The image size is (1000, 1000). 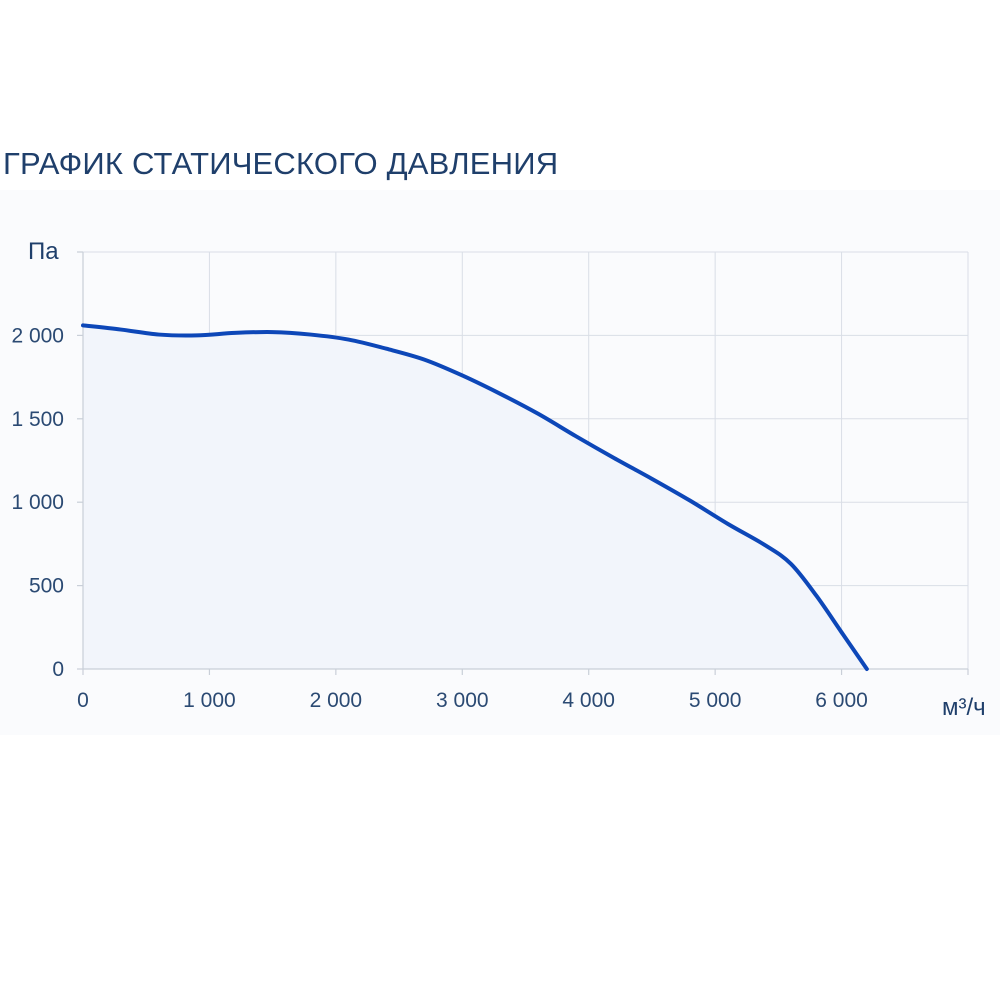 I want to click on x-axis-unit-label: м³/ч, so click(x=964, y=707).